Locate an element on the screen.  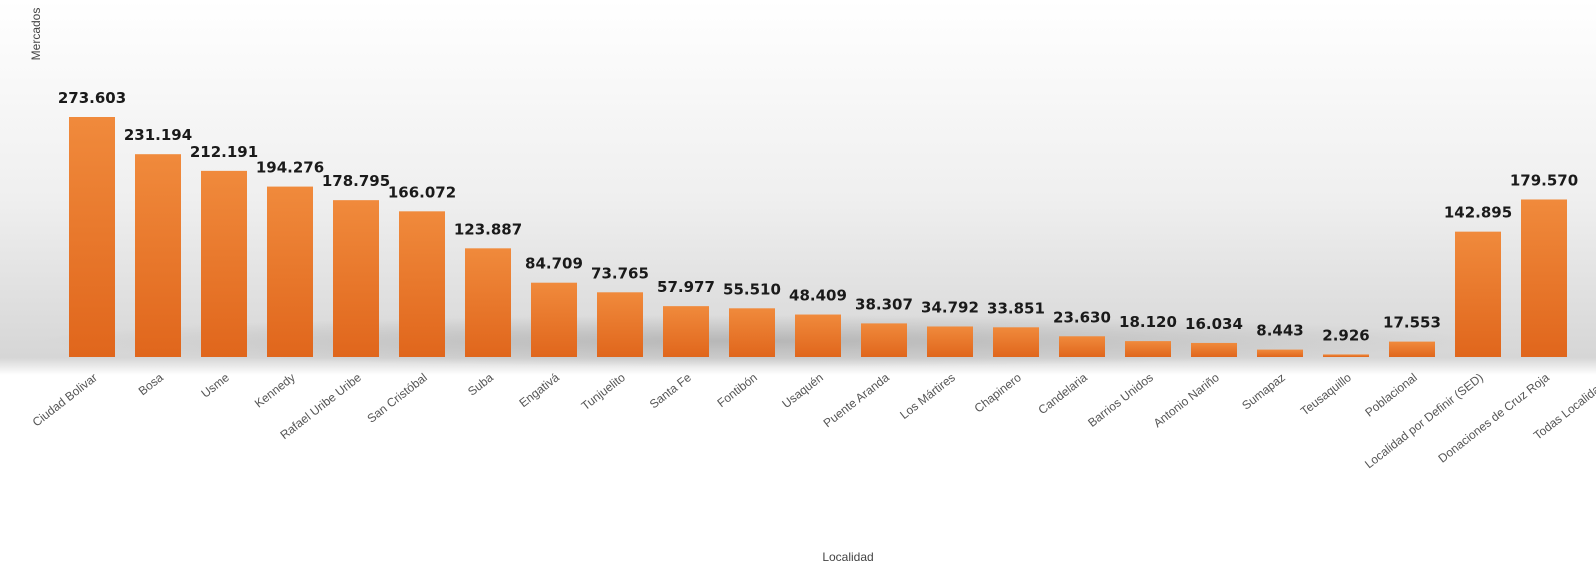
data-label-6: 123.887 is located at coordinates (488, 229).